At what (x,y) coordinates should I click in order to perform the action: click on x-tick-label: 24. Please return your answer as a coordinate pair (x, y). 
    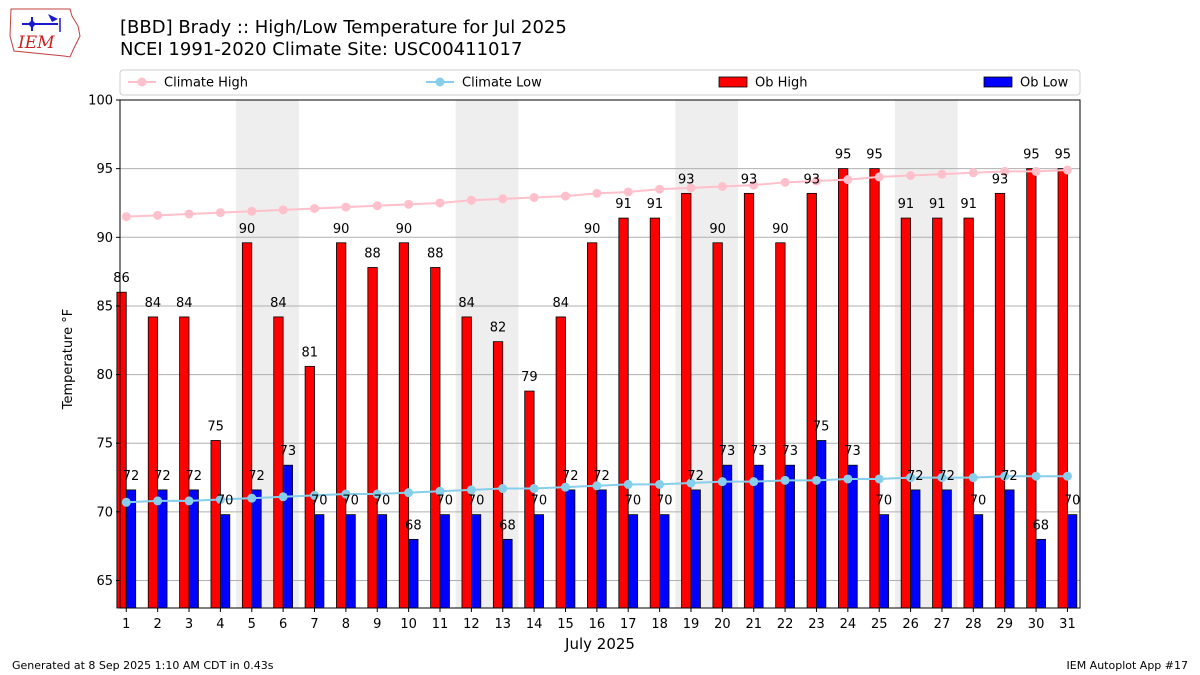
    Looking at the image, I should click on (848, 624).